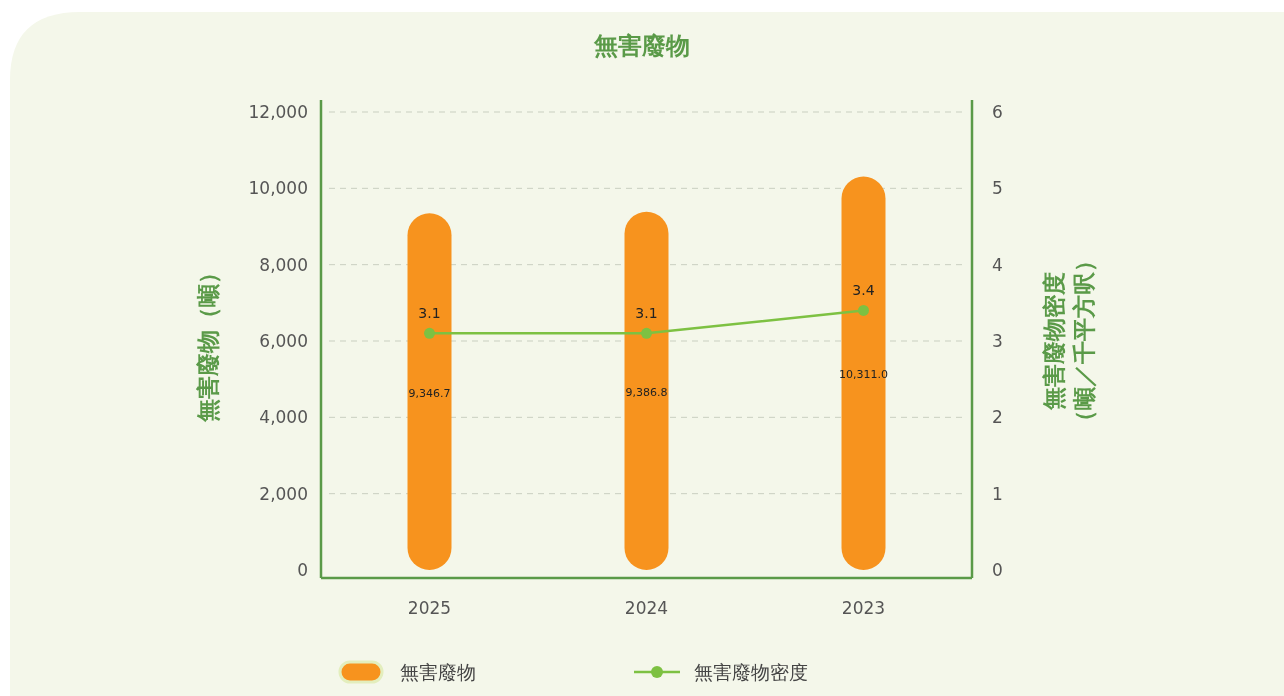  Describe the element at coordinates (429, 608) in the screenshot. I see `x-tick-label: 2025` at that location.